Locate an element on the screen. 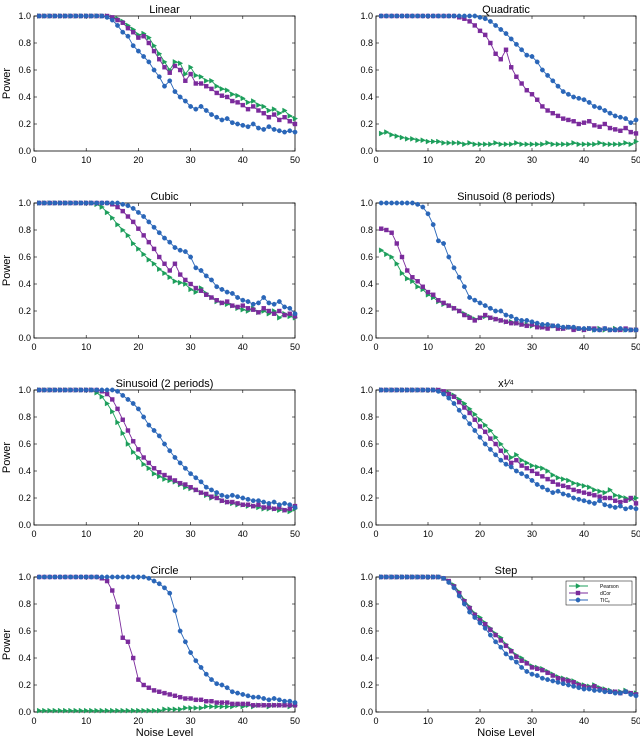 The image size is (640, 739). y-tick-label: 0.0 is located at coordinates (366, 338).